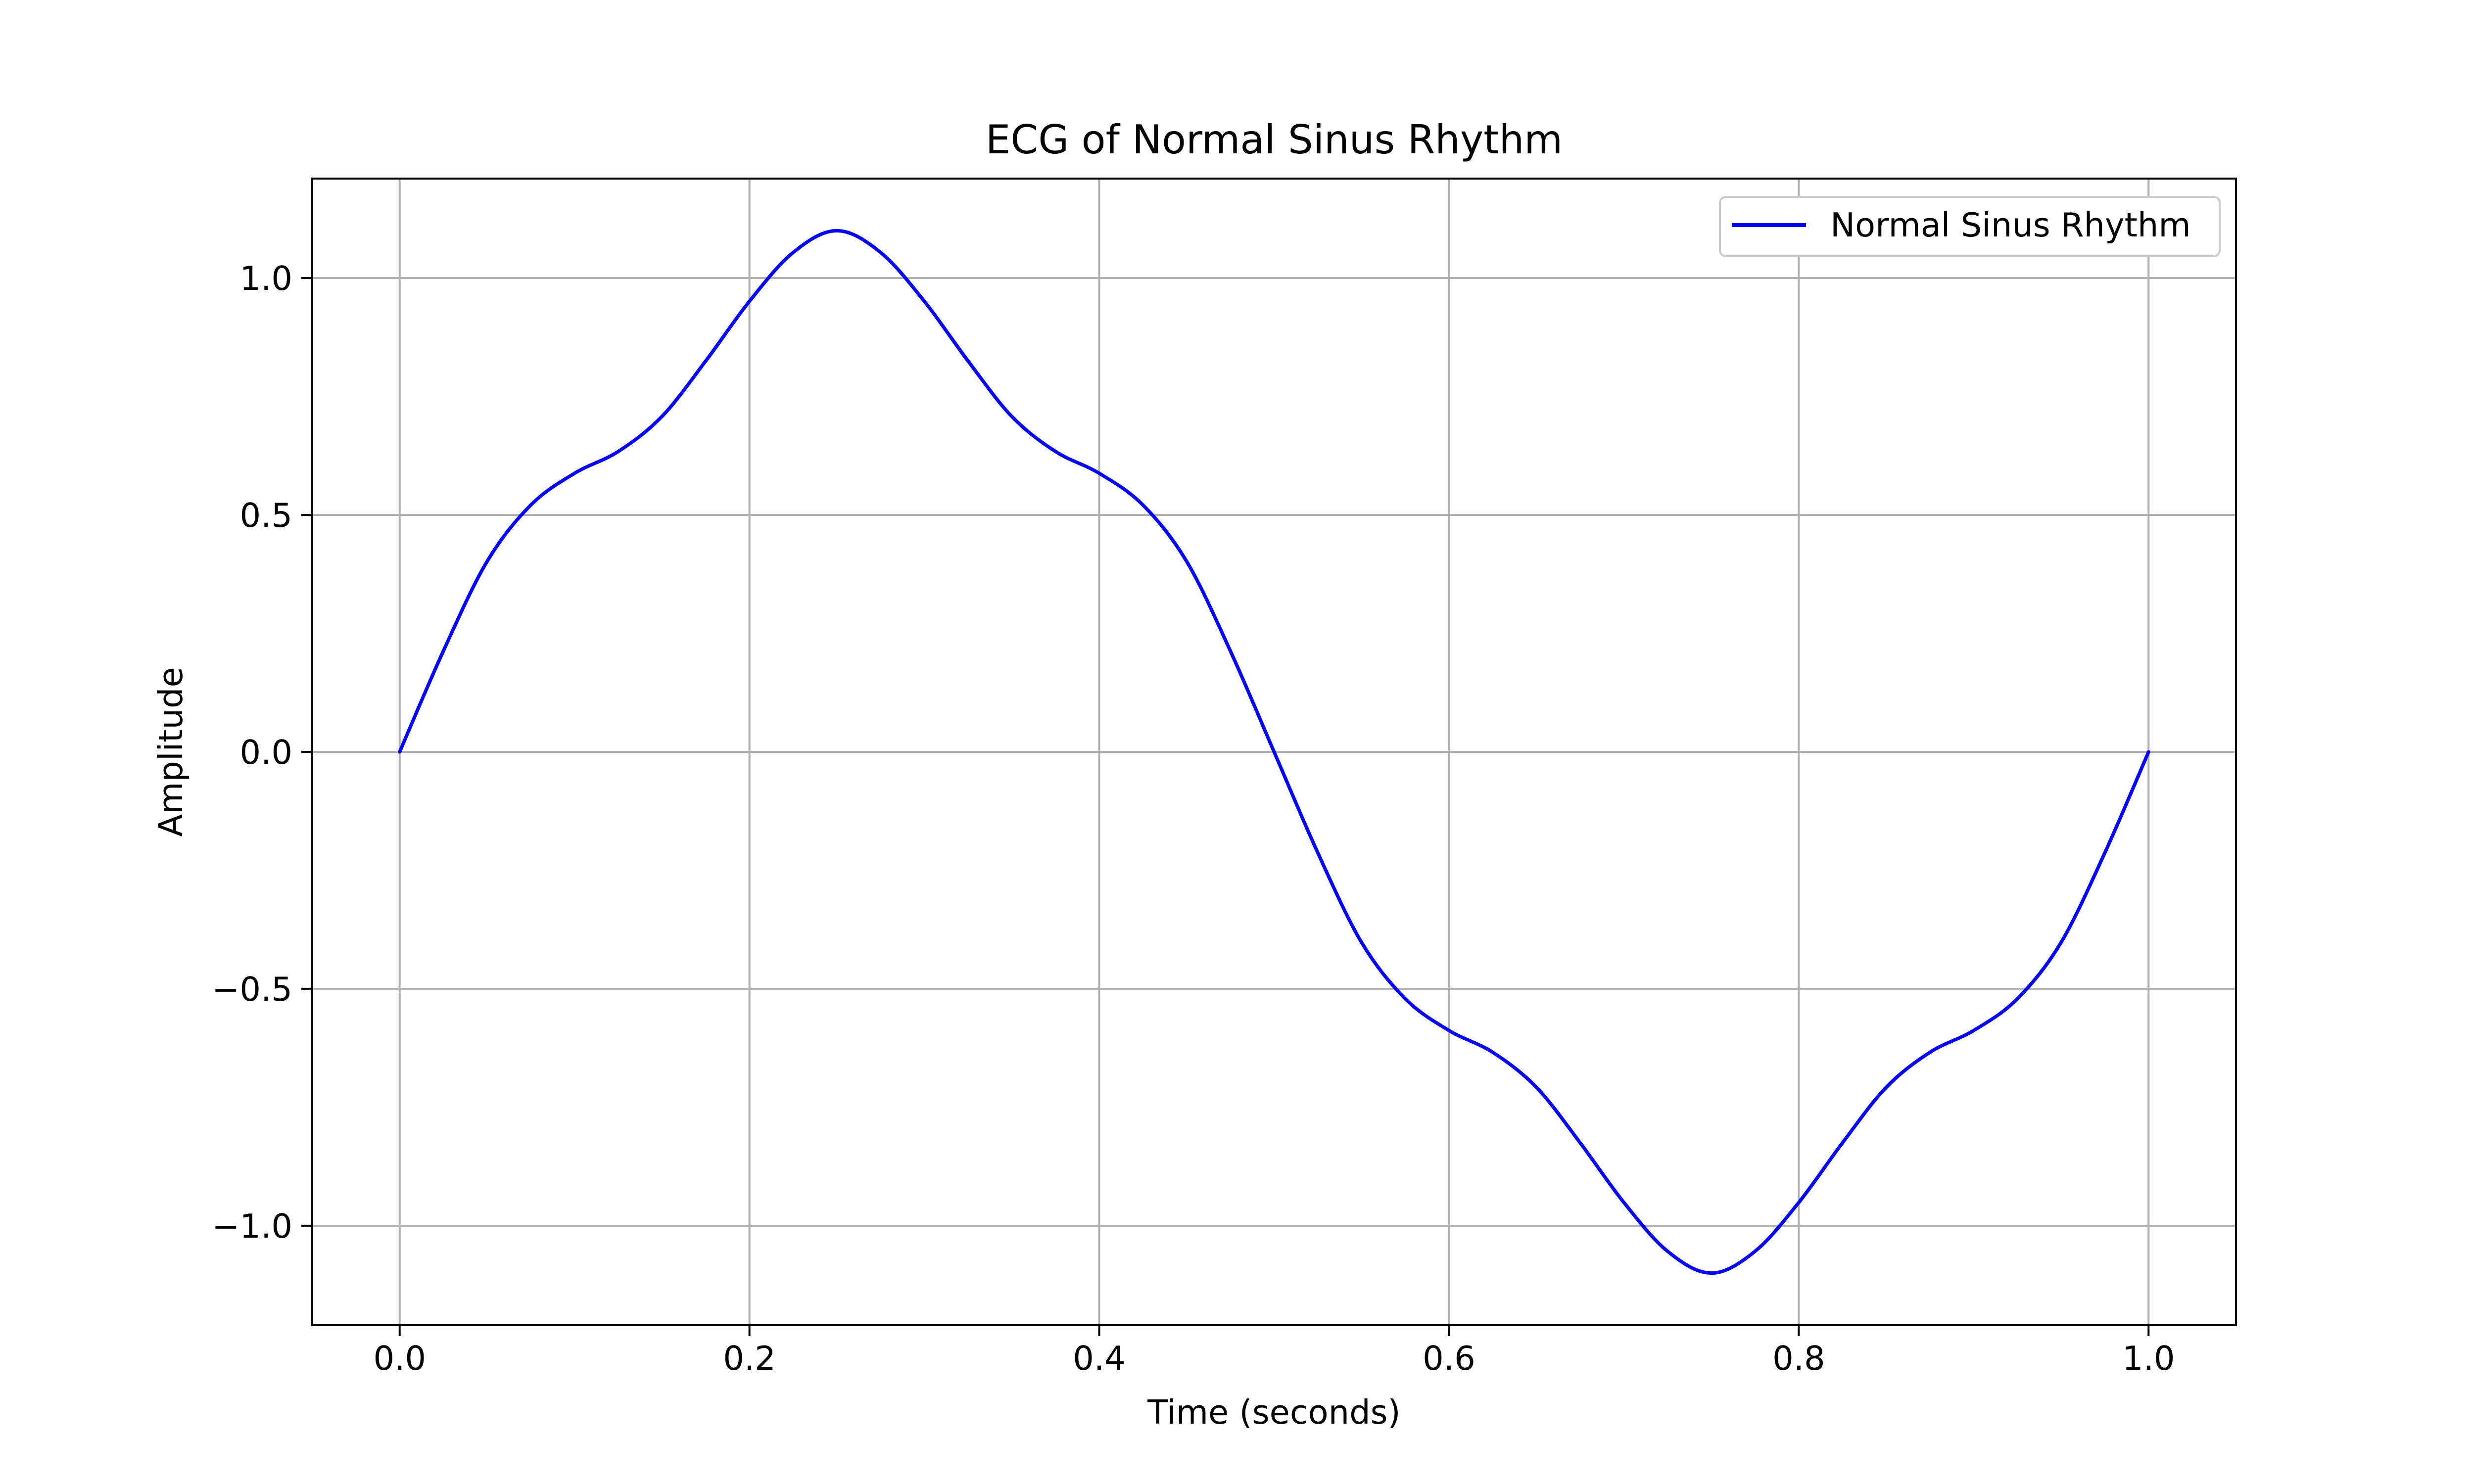 This screenshot has width=2474, height=1484. What do you see at coordinates (252, 989) in the screenshot?
I see `y-tick-label: −0.5` at bounding box center [252, 989].